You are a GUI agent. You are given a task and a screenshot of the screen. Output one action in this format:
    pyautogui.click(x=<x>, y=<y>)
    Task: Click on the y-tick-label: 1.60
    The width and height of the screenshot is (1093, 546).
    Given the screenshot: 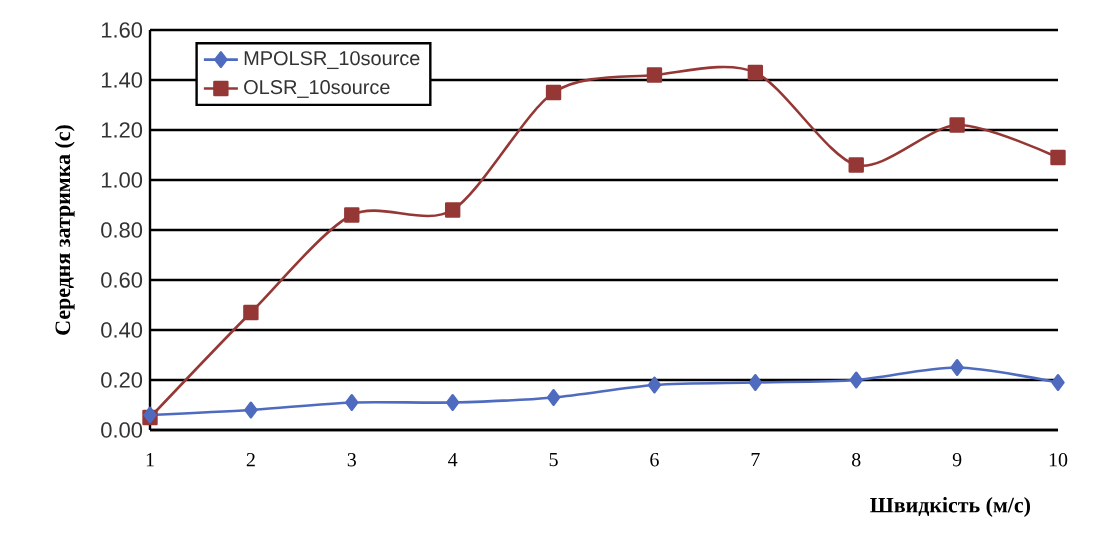 What is the action you would take?
    pyautogui.click(x=122, y=30)
    